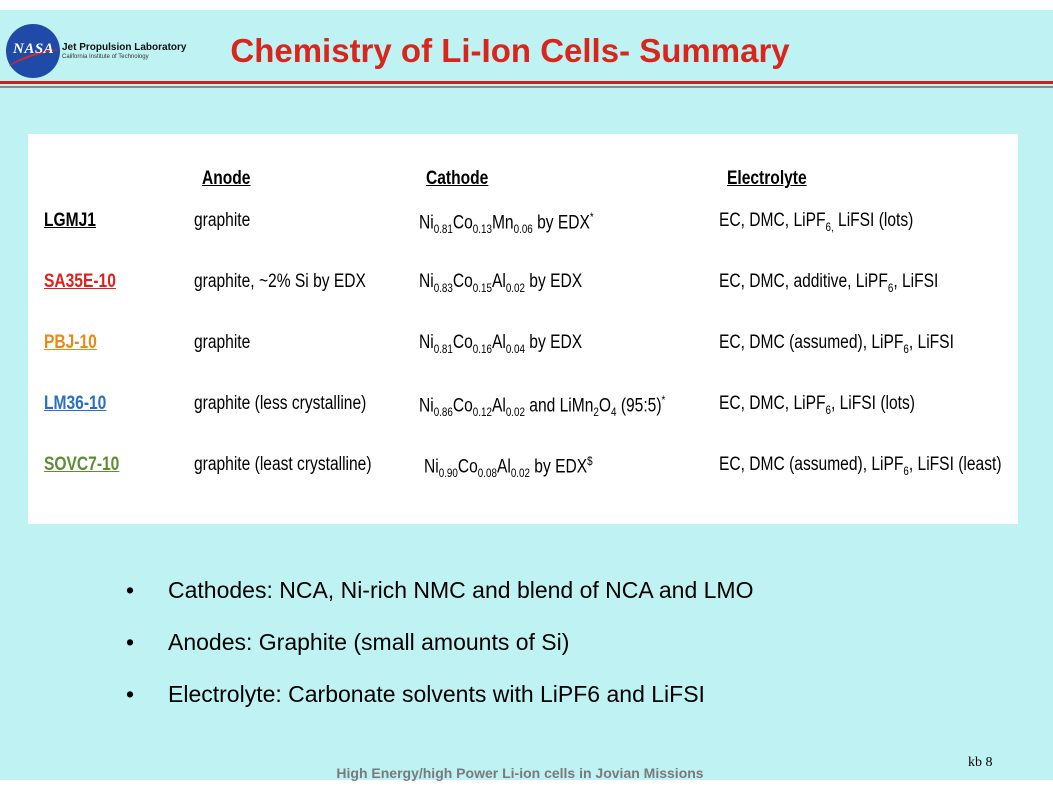 Image resolution: width=1053 pixels, height=800 pixels. I want to click on electrolyte-text: , LiFSI (lots), so click(872, 403).